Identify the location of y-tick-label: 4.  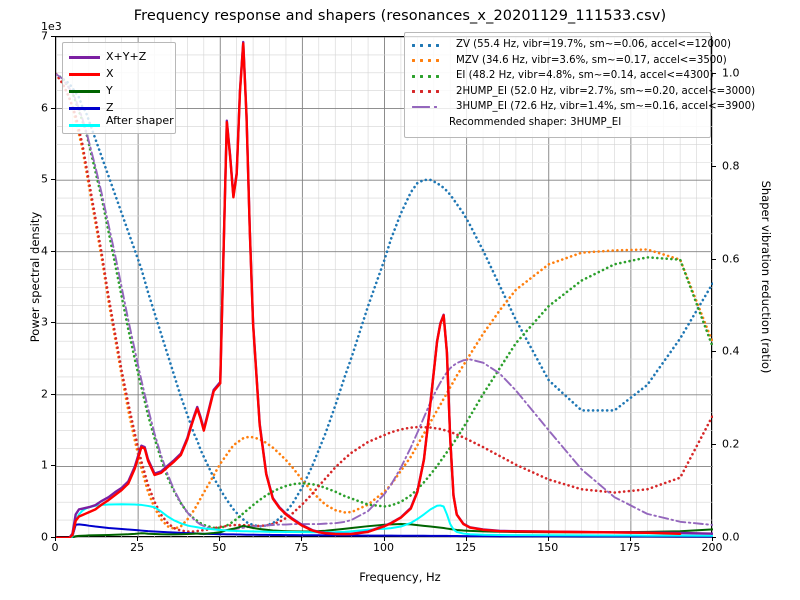
(44, 251).